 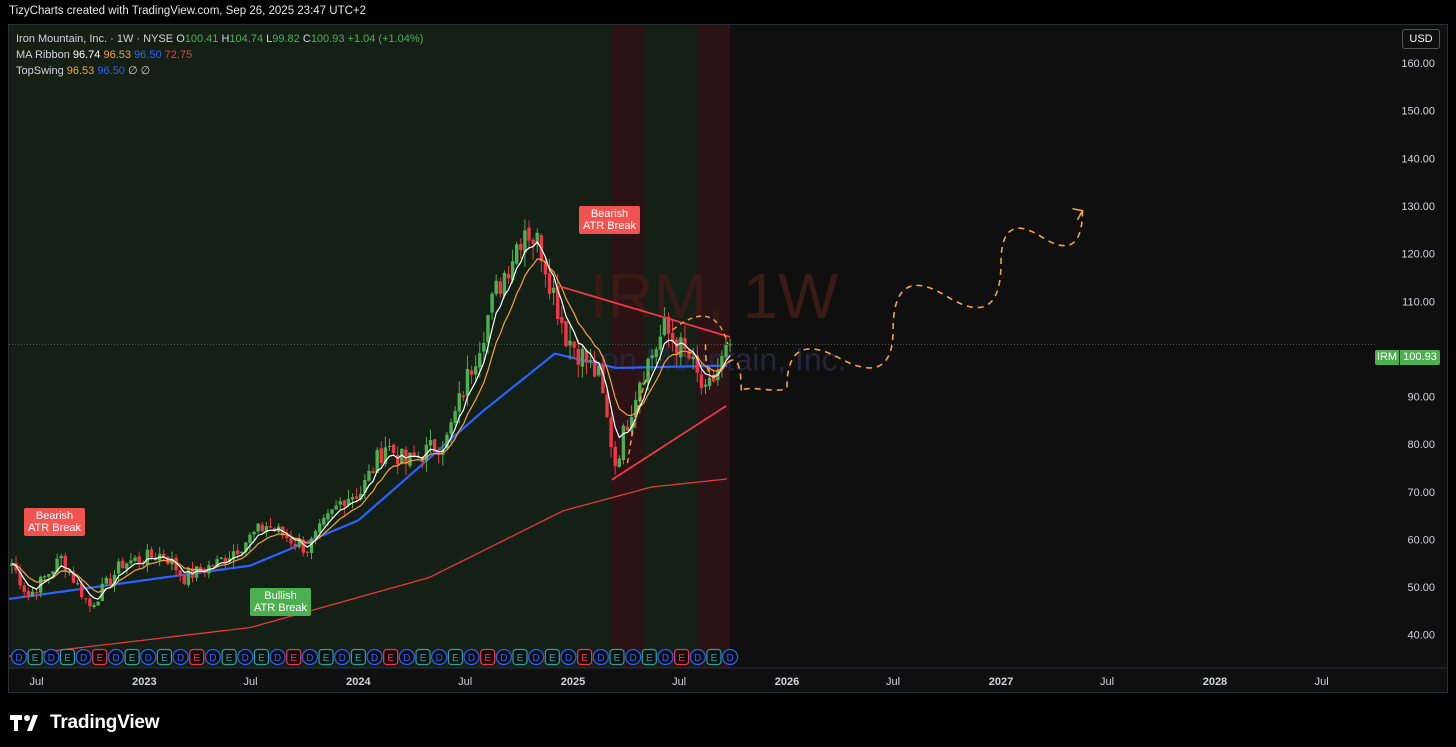 I want to click on signal-text: Bullish, so click(x=280, y=596).